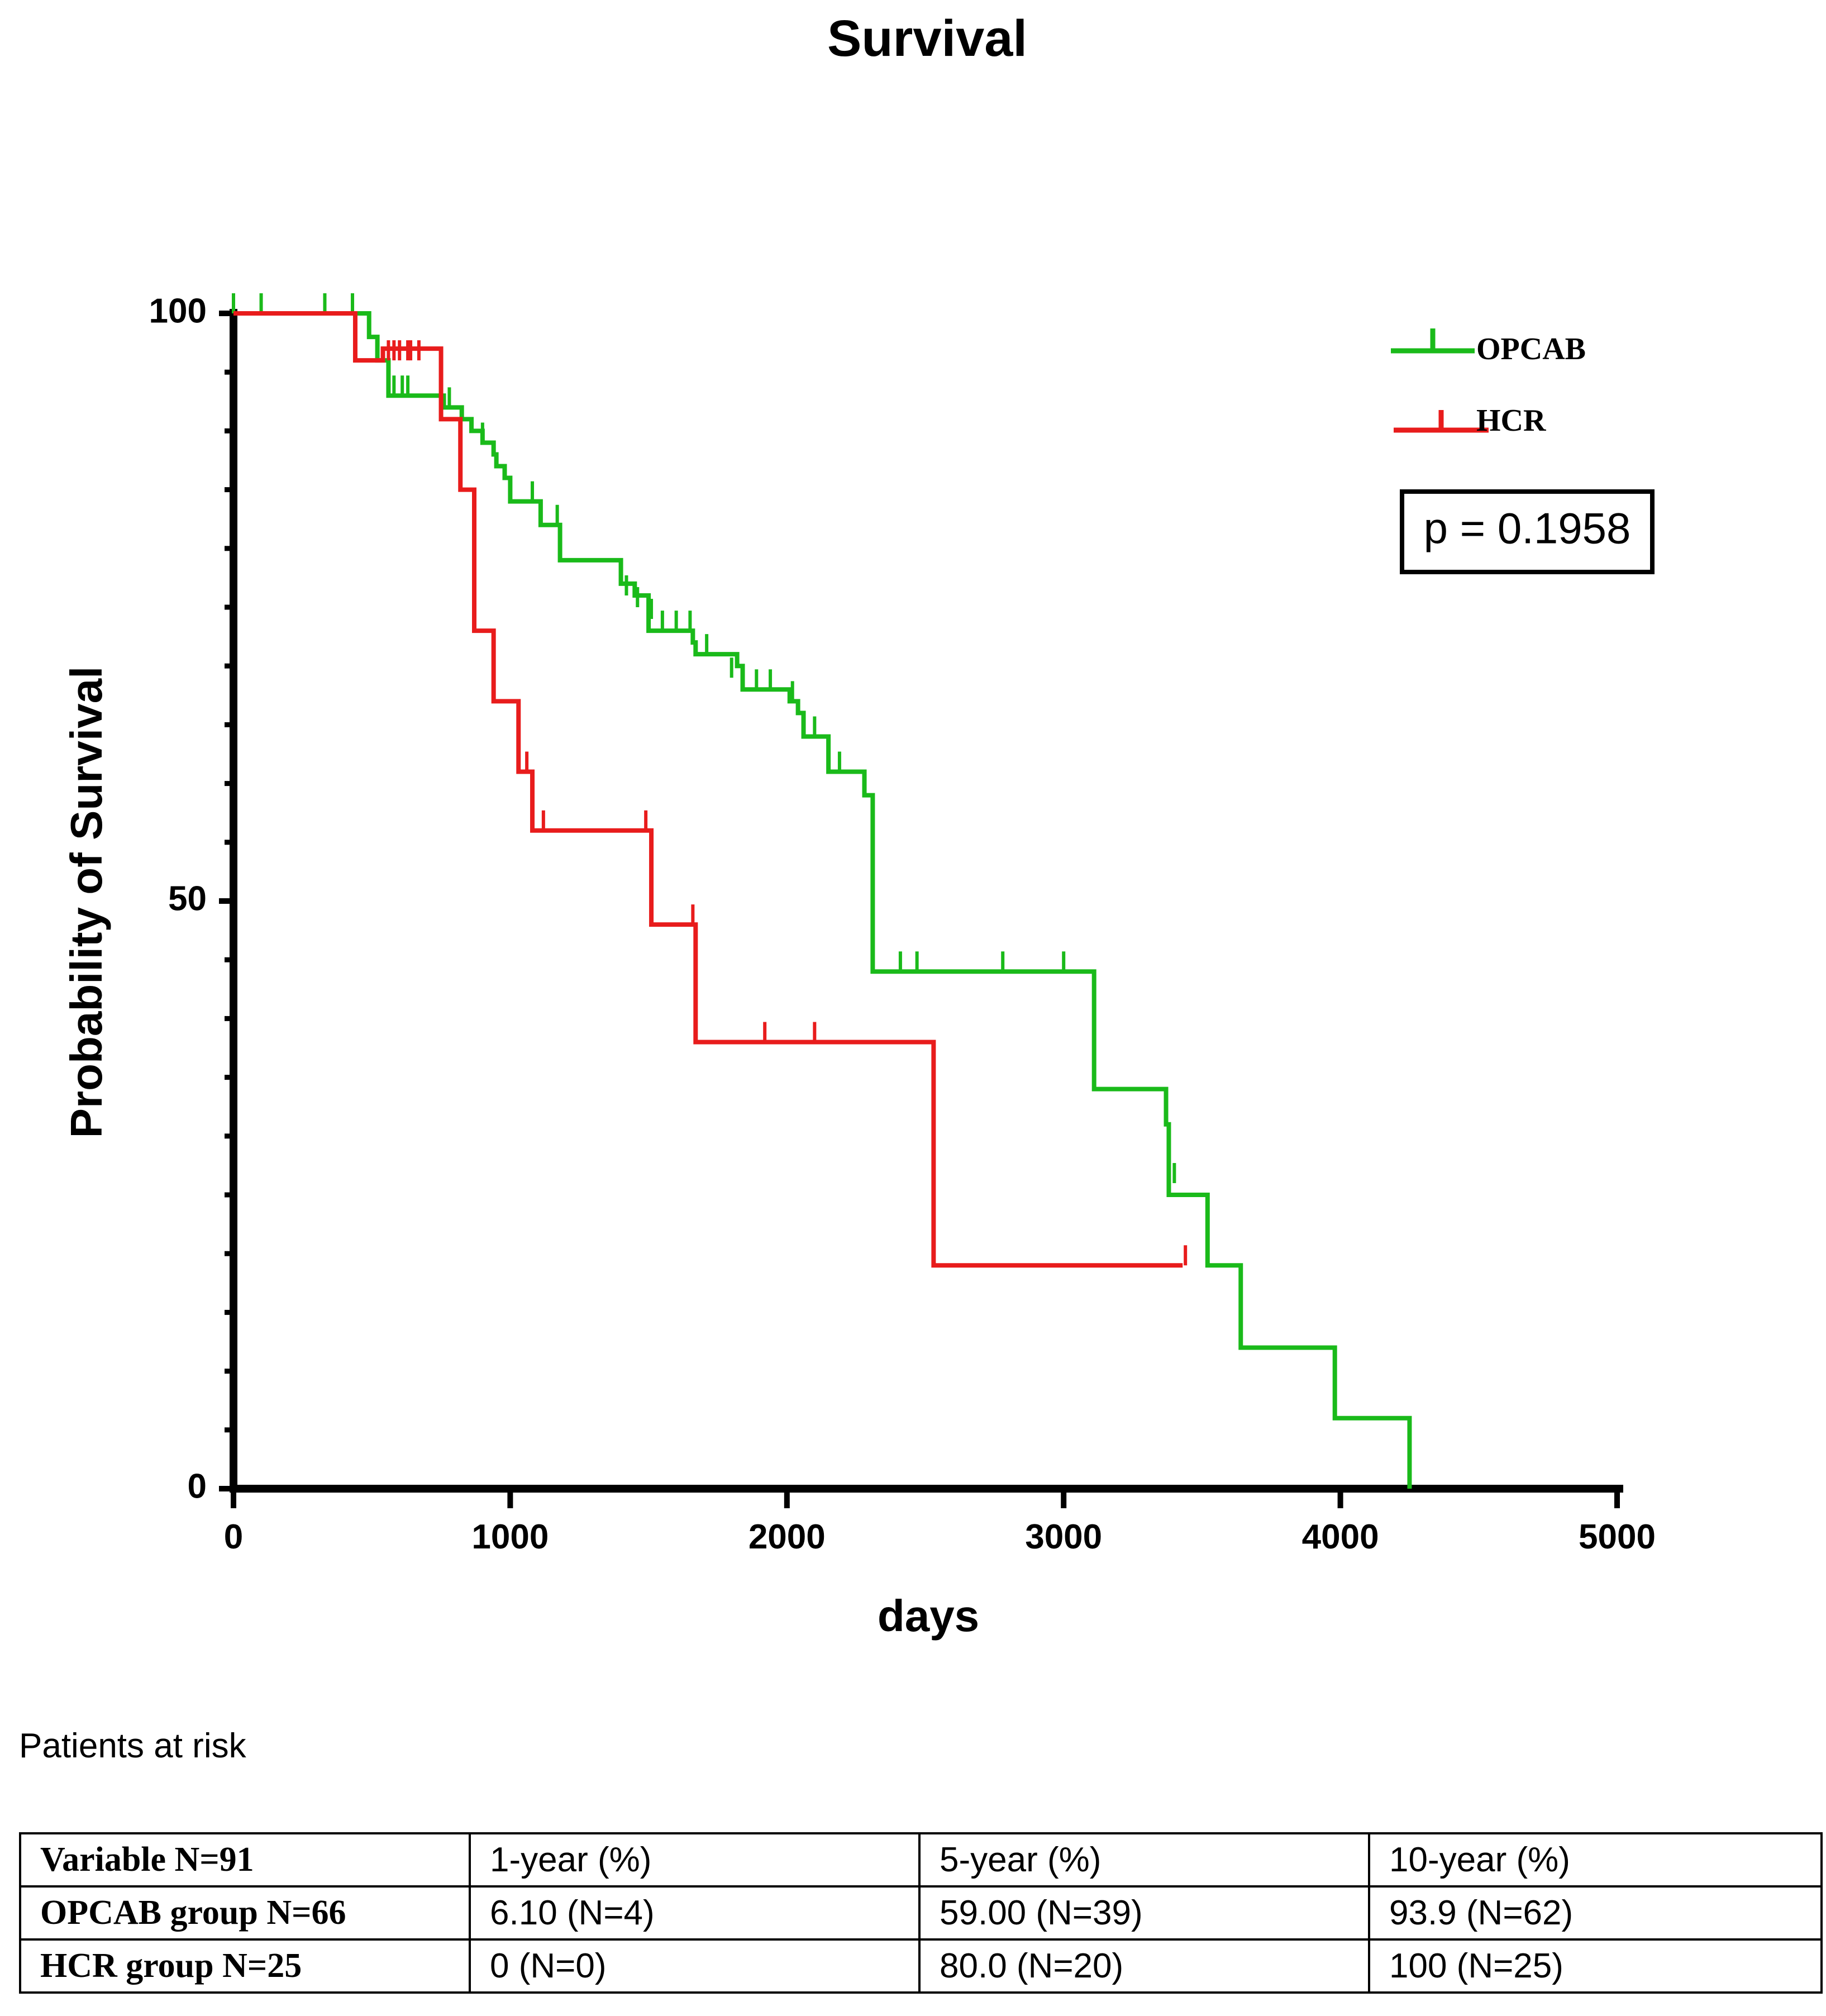 The height and width of the screenshot is (2016, 1826). What do you see at coordinates (1595, 1913) in the screenshot?
I see `row-cell: 93.9 (N=62)` at bounding box center [1595, 1913].